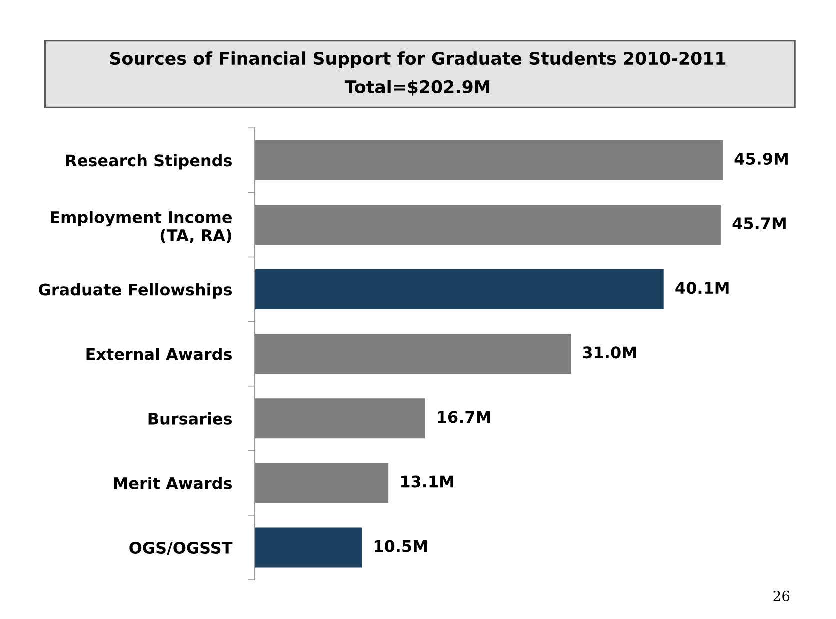 The image size is (836, 619). What do you see at coordinates (609, 352) in the screenshot?
I see `data-label: 31.0M` at bounding box center [609, 352].